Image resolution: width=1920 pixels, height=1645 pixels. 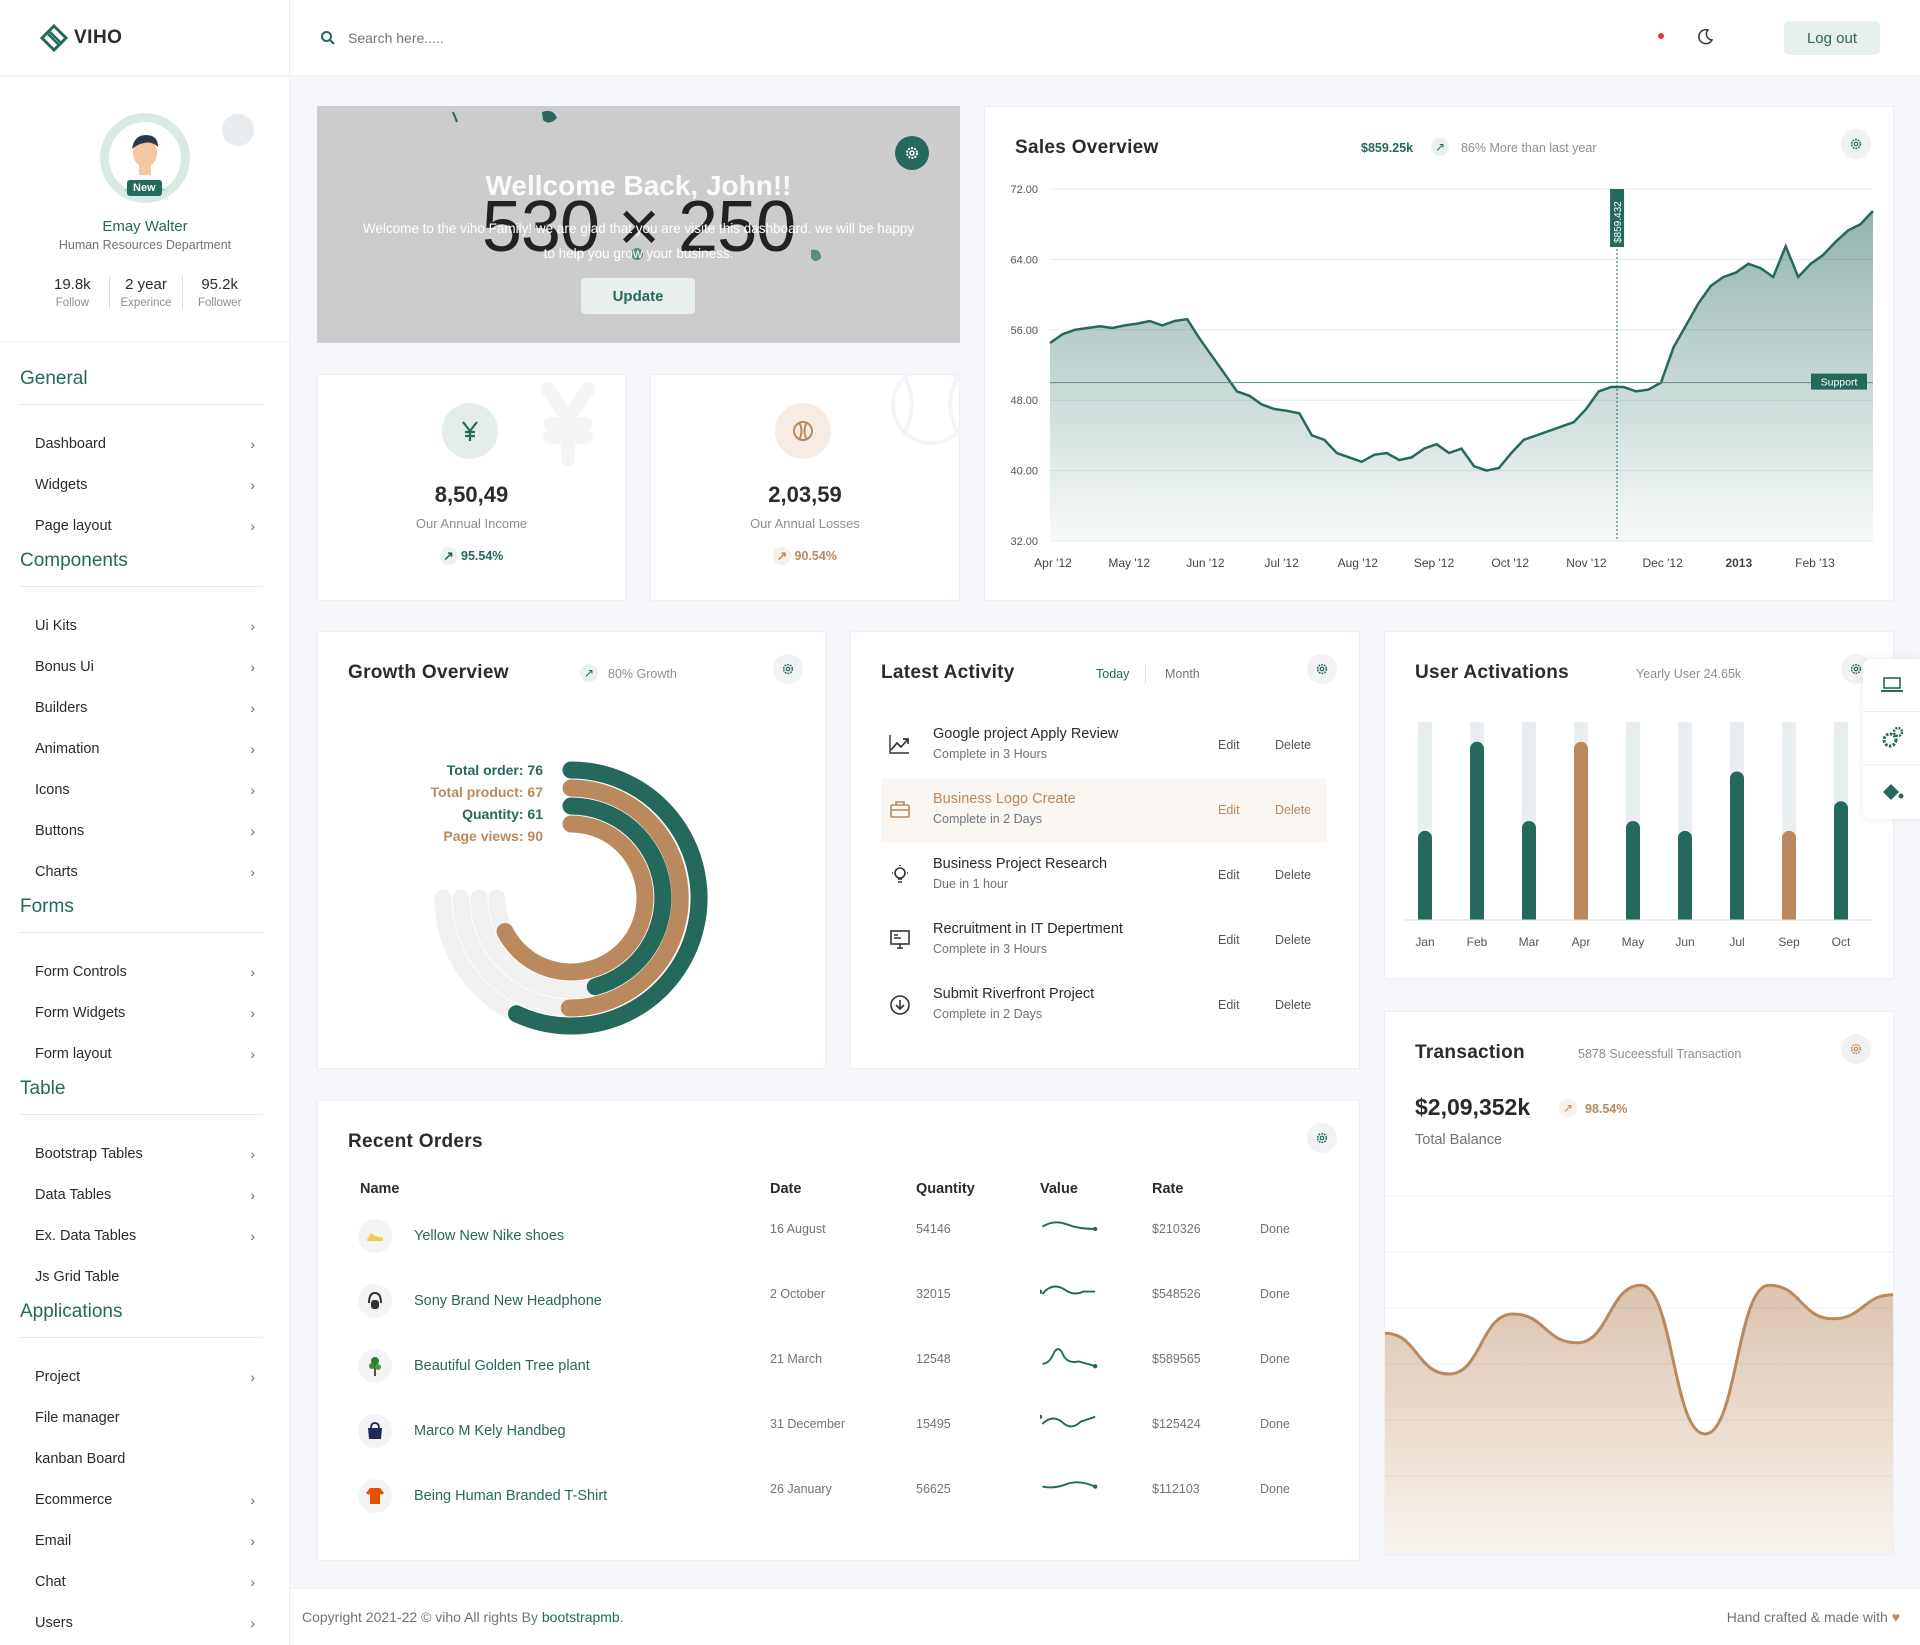 I want to click on sidebar-item: Buttons ›, so click(x=137, y=830).